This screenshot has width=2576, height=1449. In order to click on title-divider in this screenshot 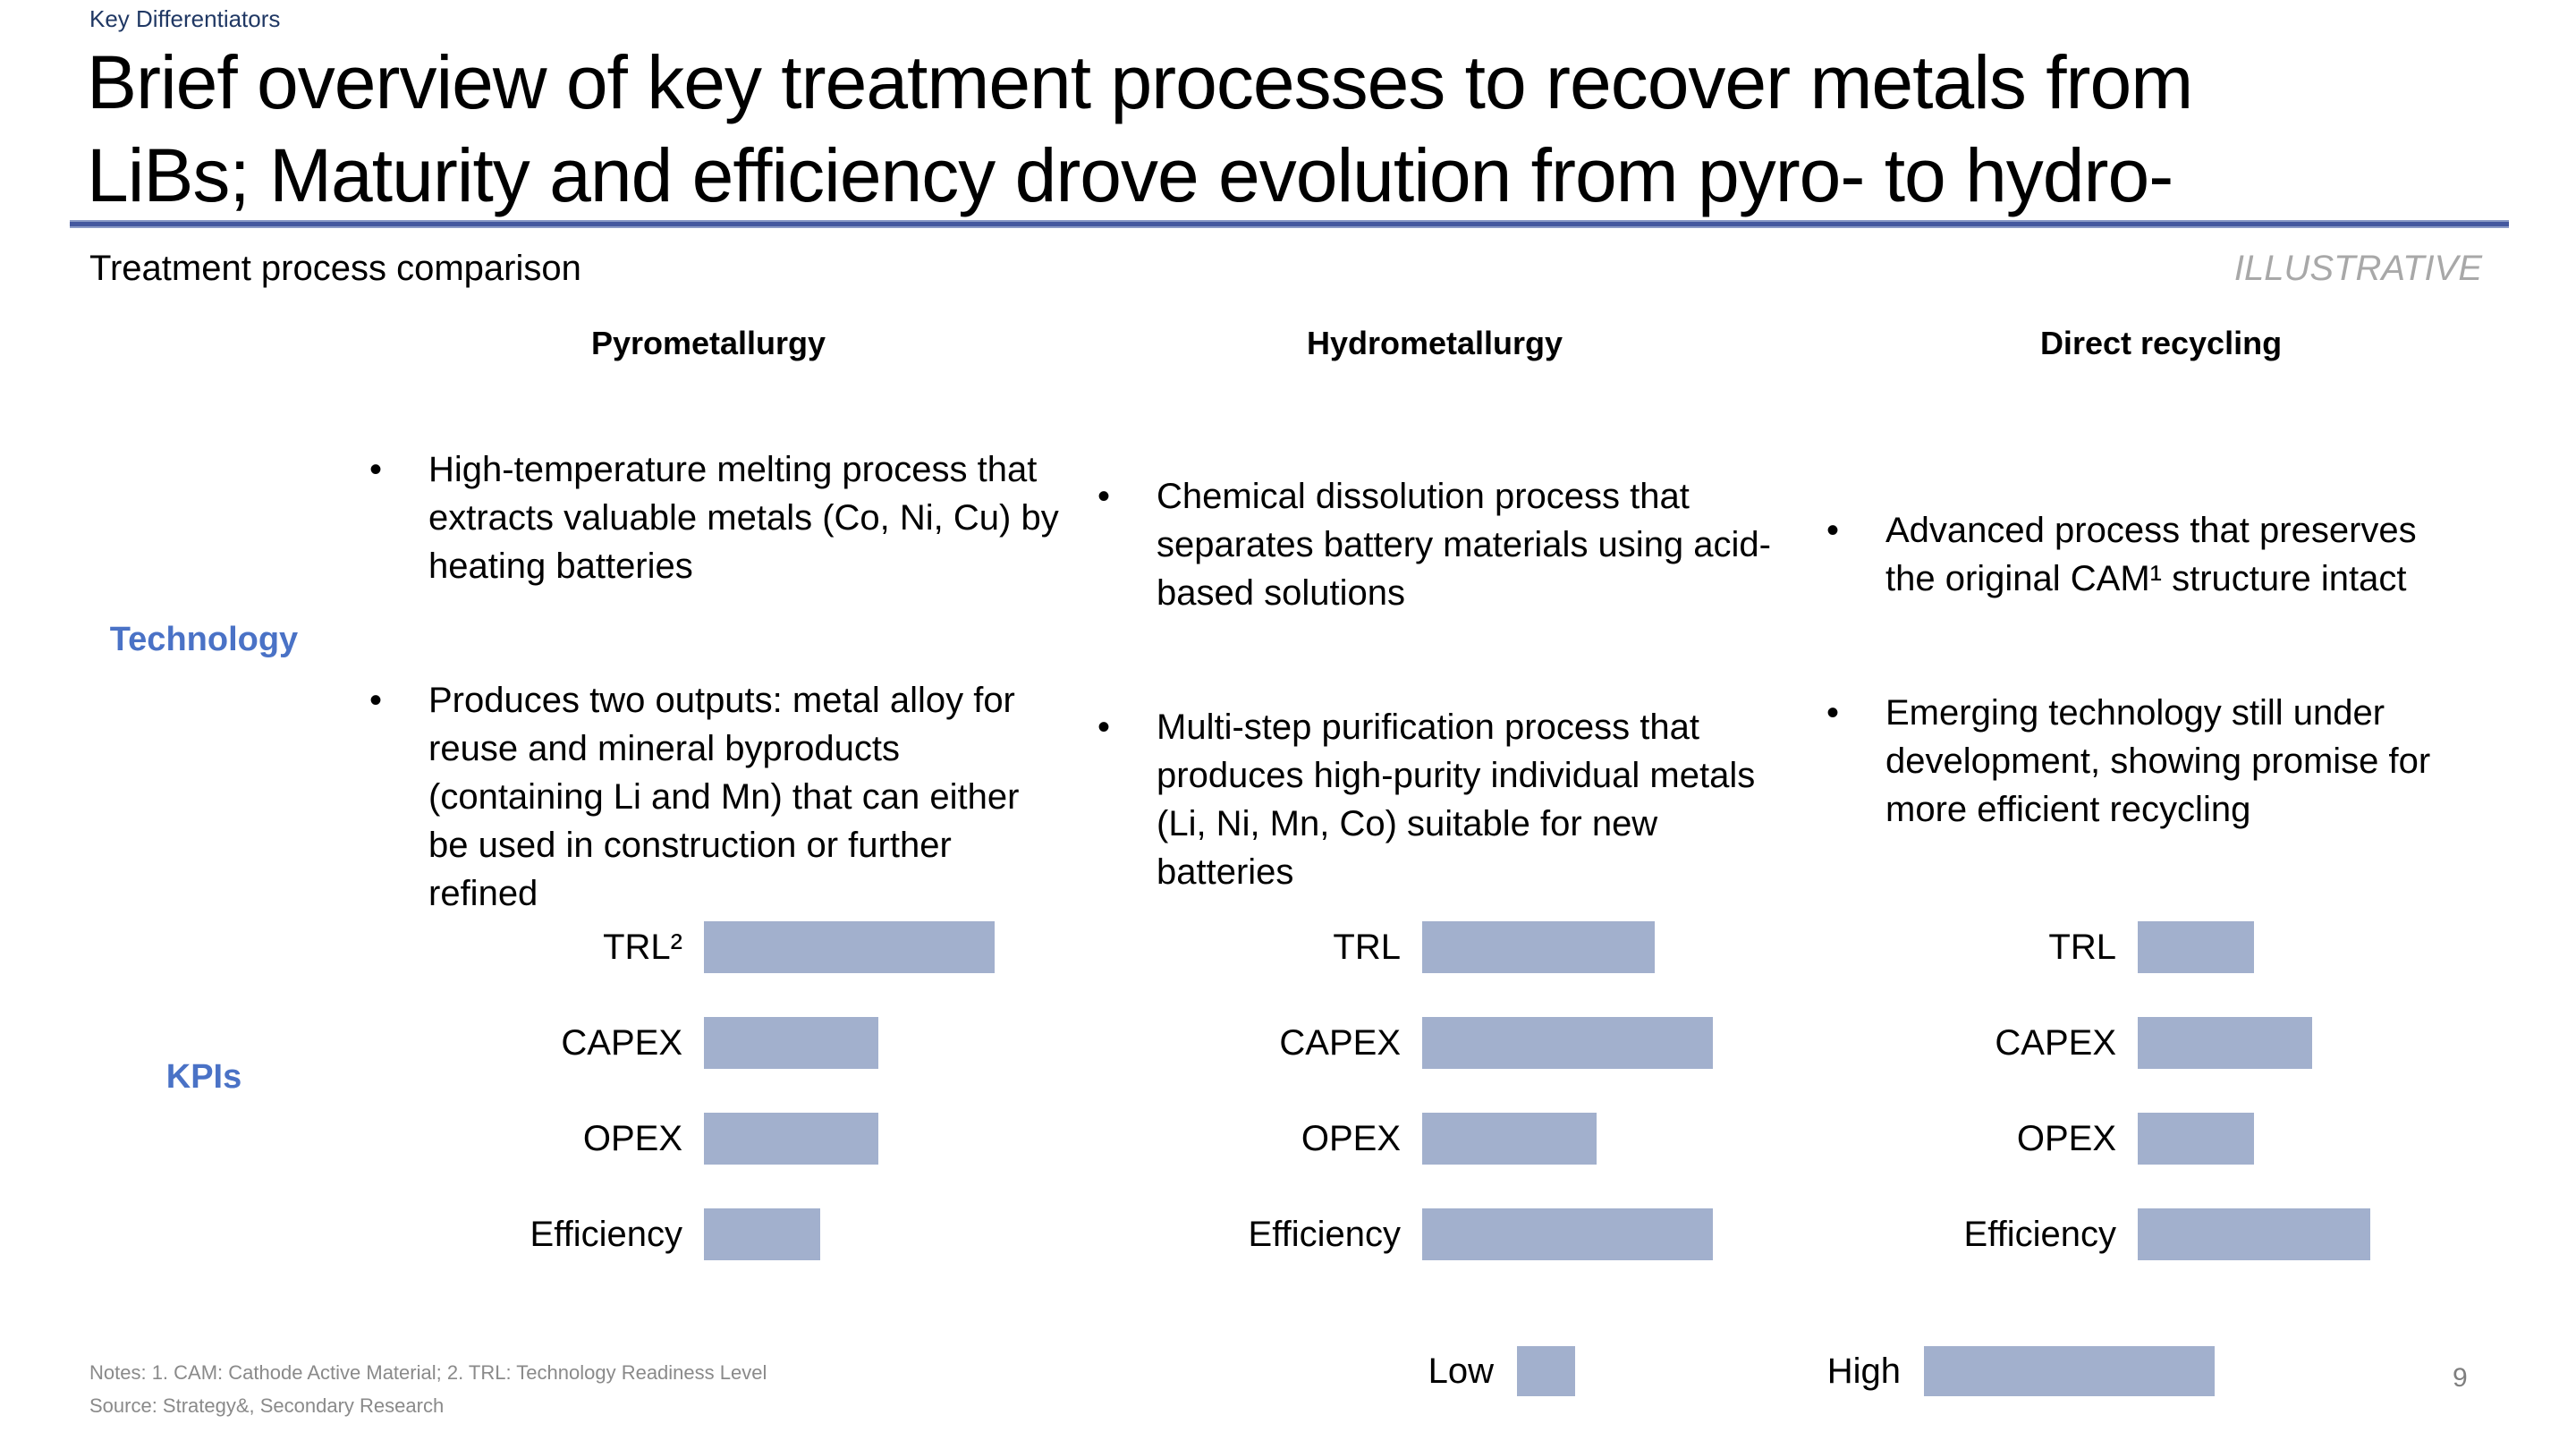, I will do `click(1289, 224)`.